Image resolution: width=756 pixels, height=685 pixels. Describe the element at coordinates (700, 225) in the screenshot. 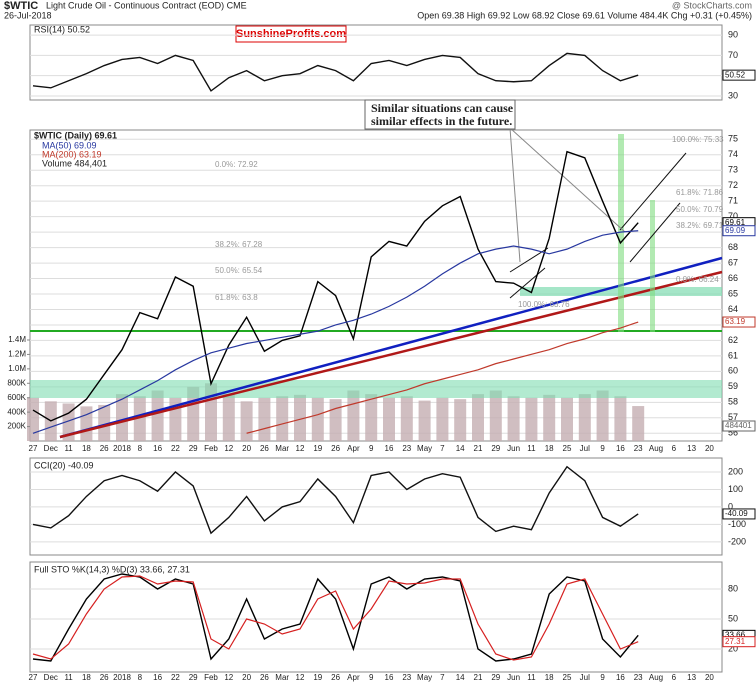

I see `fib-label: 38.2%: 69.71` at that location.